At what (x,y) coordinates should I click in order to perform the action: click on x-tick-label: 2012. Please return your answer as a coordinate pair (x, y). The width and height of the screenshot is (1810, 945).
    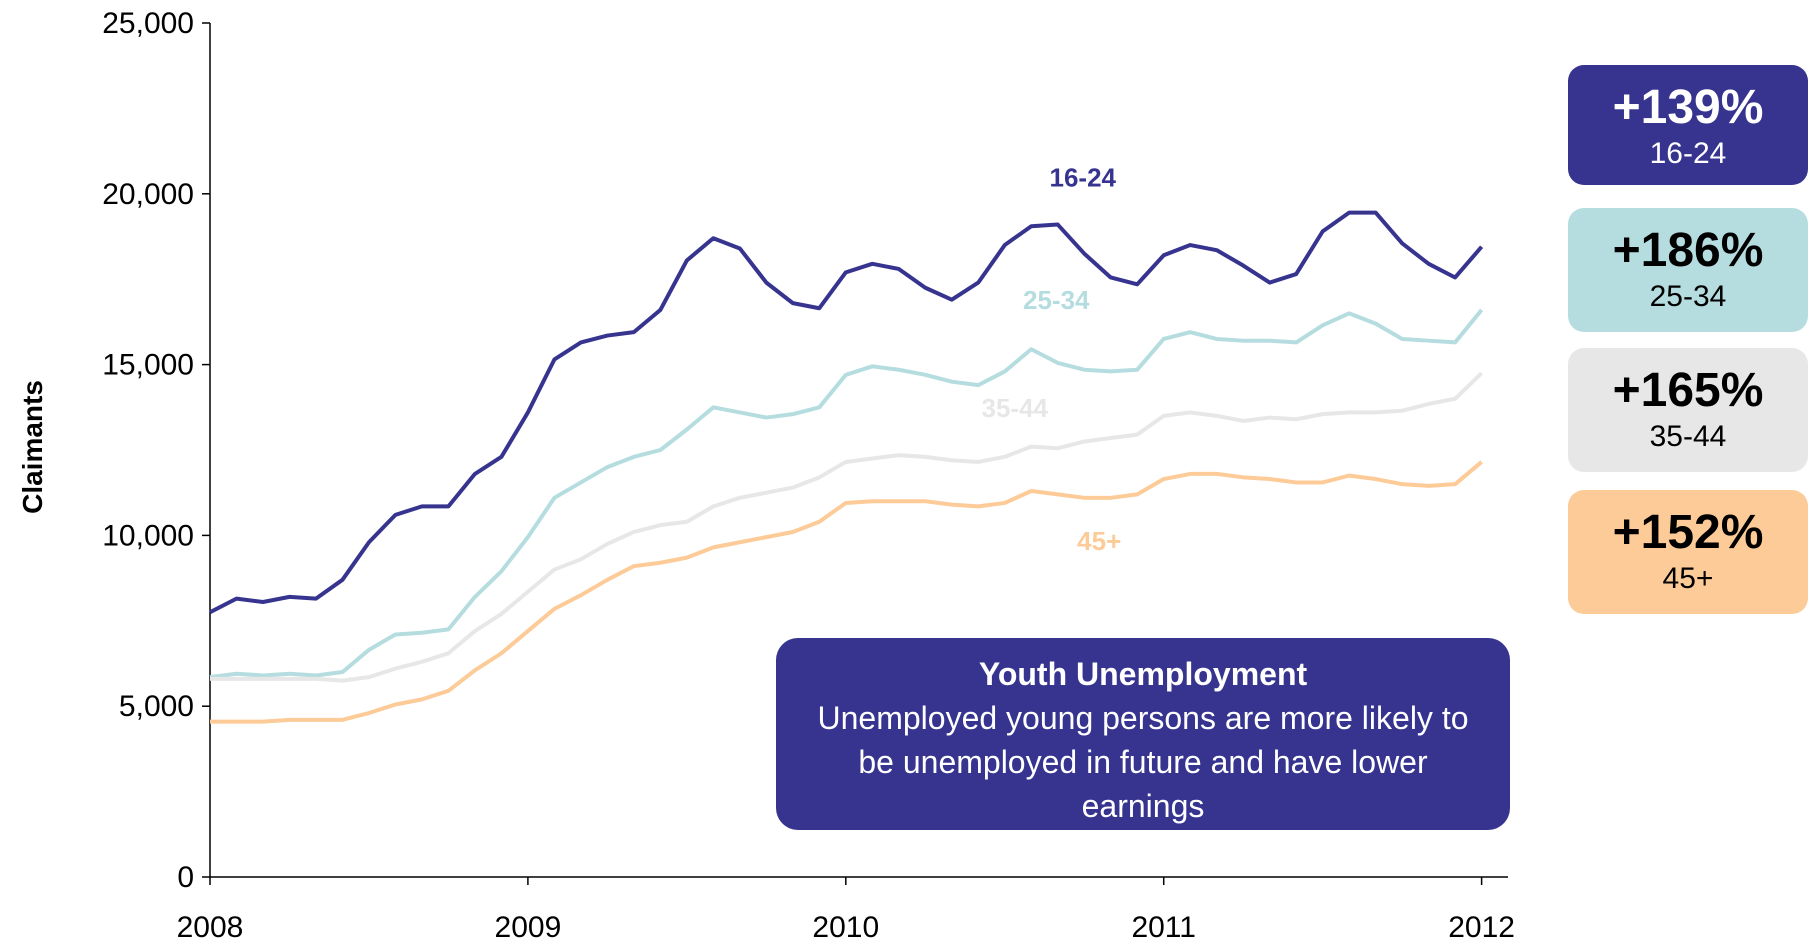
    Looking at the image, I should click on (1481, 927).